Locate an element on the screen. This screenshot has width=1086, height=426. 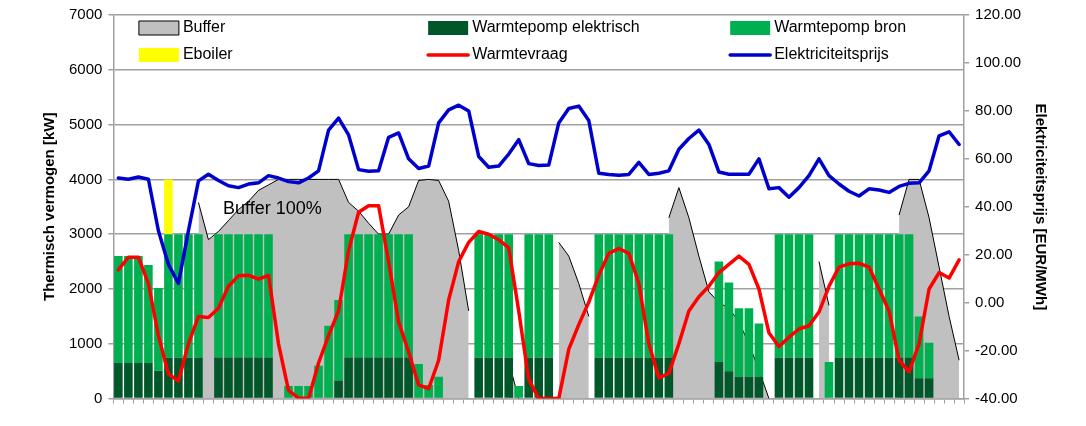
y2-tick-label: -40.00 is located at coordinates (996, 397).